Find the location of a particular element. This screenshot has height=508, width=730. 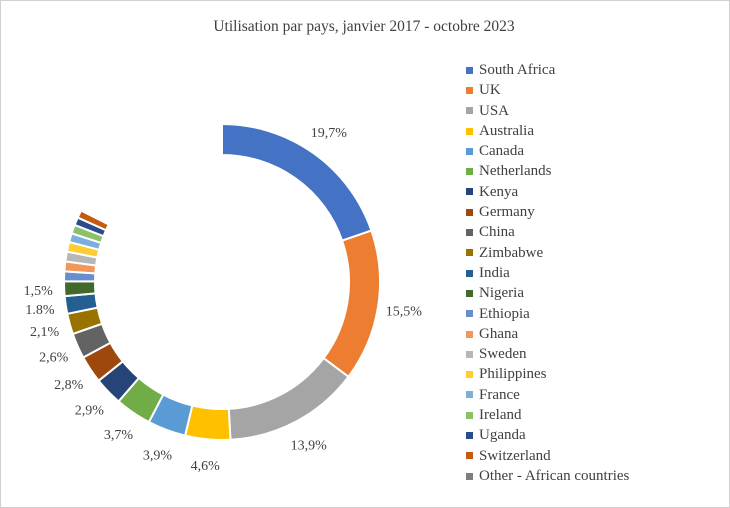

legend-label: Netherlands is located at coordinates (515, 171).